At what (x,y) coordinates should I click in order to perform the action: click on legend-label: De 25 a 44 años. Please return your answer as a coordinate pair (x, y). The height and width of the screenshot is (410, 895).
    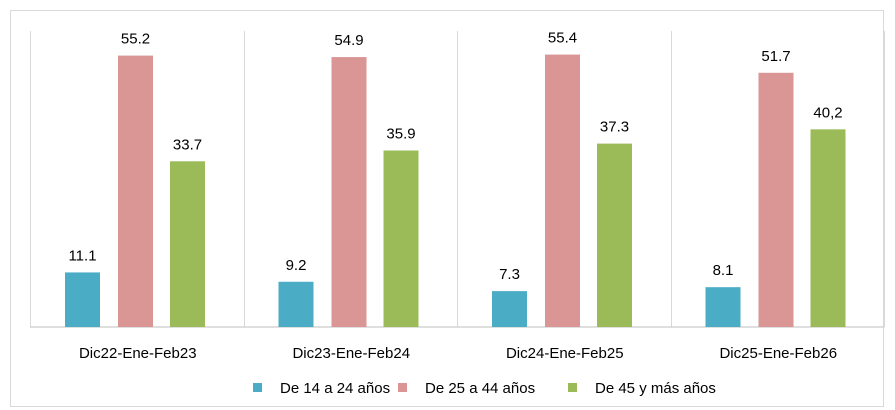
    Looking at the image, I should click on (480, 388).